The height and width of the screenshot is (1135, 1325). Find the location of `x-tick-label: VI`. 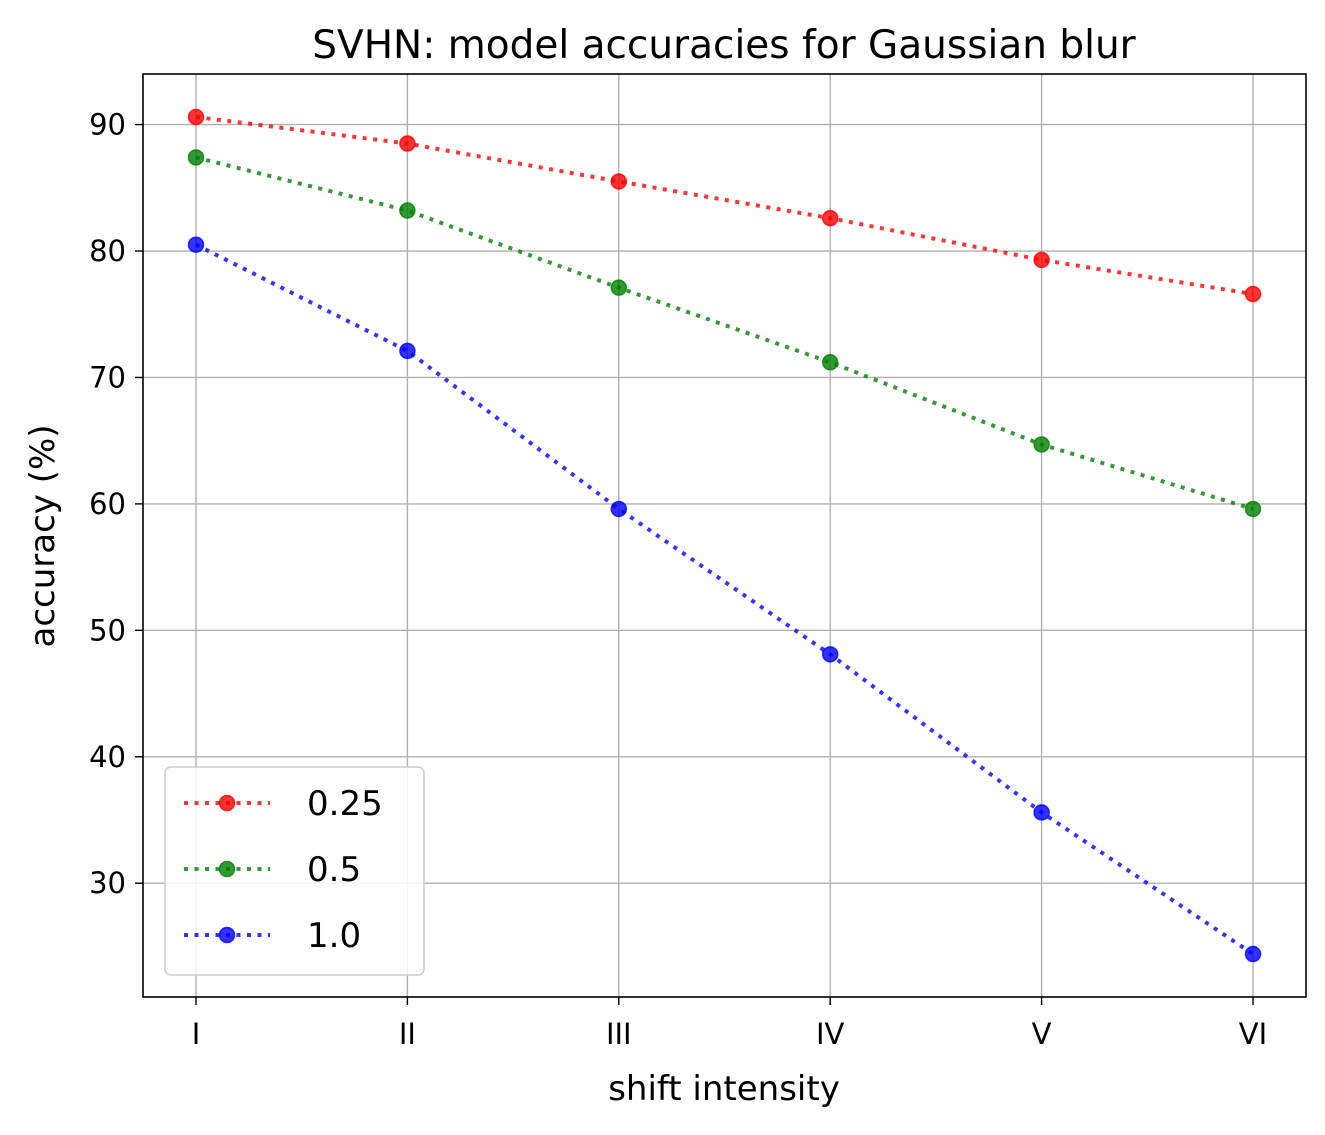

x-tick-label: VI is located at coordinates (1253, 1034).